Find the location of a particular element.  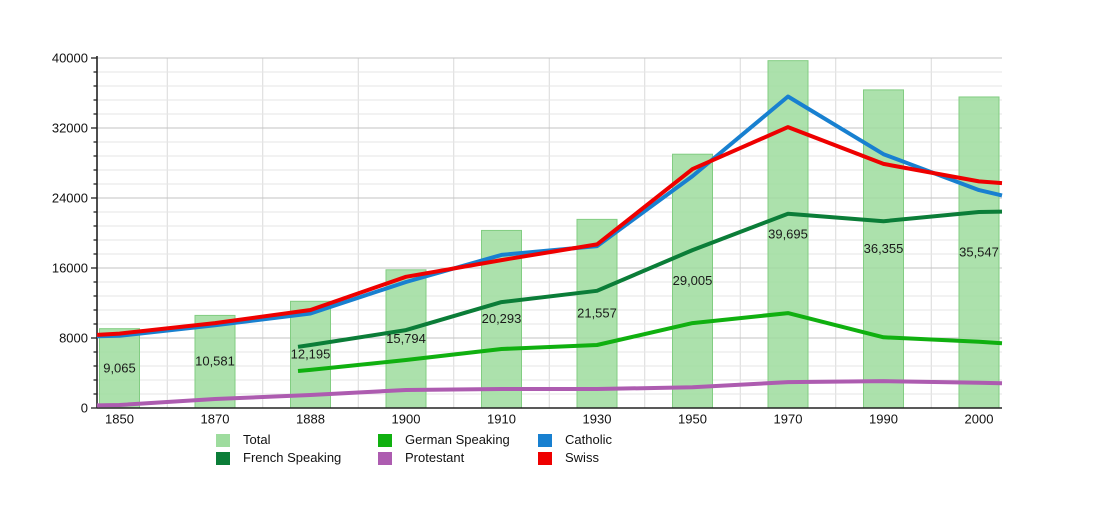

bar-value-label: 21,557 is located at coordinates (597, 313).